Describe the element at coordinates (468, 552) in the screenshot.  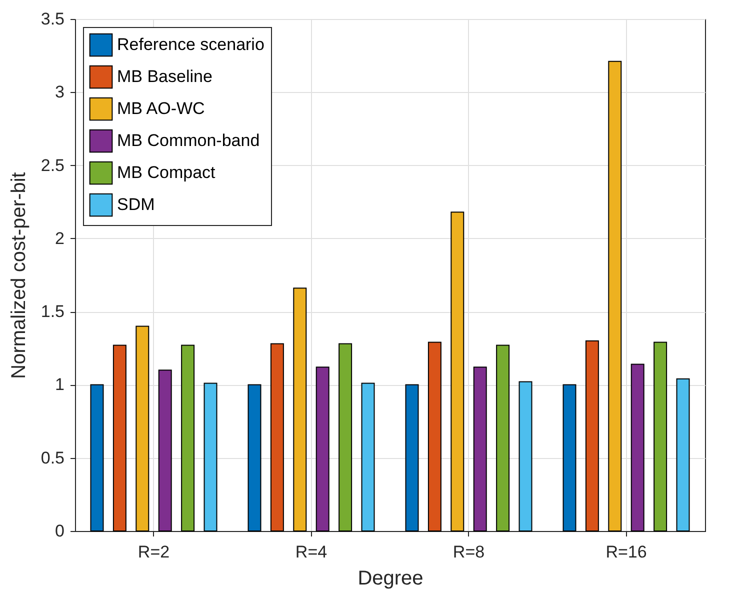
I see `x-tick-label: R=8` at that location.